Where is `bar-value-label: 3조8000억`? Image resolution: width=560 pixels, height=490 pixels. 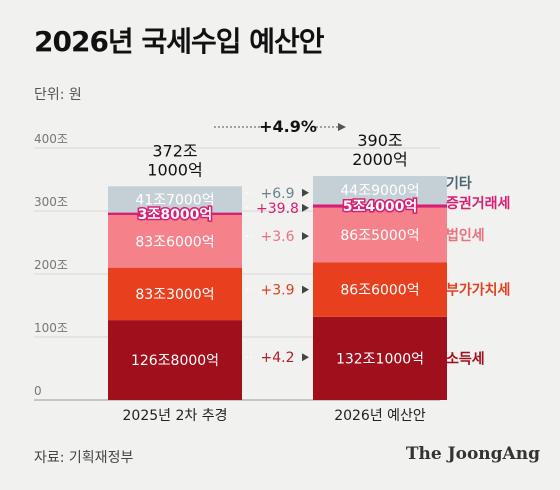 bar-value-label: 3조8000억 is located at coordinates (175, 215).